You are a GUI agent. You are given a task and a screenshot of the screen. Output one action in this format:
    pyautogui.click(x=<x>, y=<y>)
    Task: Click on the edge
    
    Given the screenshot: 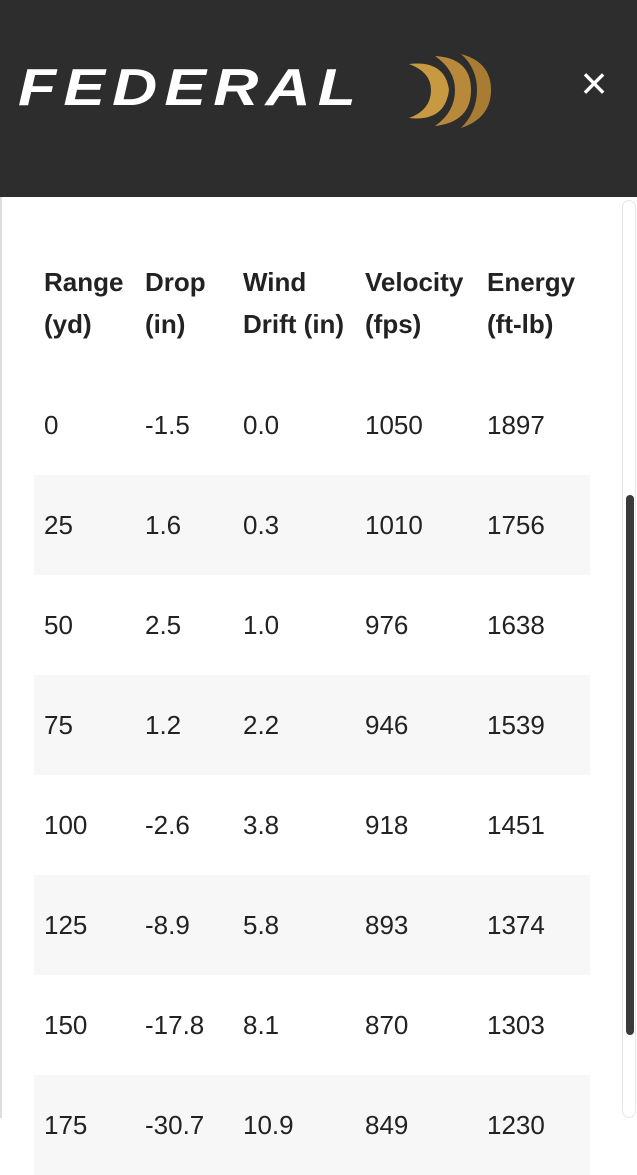 What is the action you would take?
    pyautogui.click(x=1, y=657)
    